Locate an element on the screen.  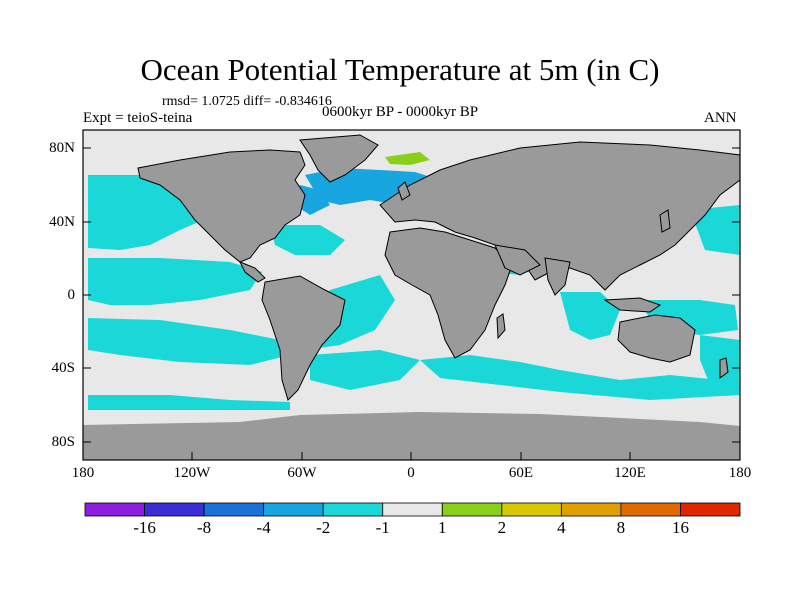
season-label: ANN is located at coordinates (720, 118).